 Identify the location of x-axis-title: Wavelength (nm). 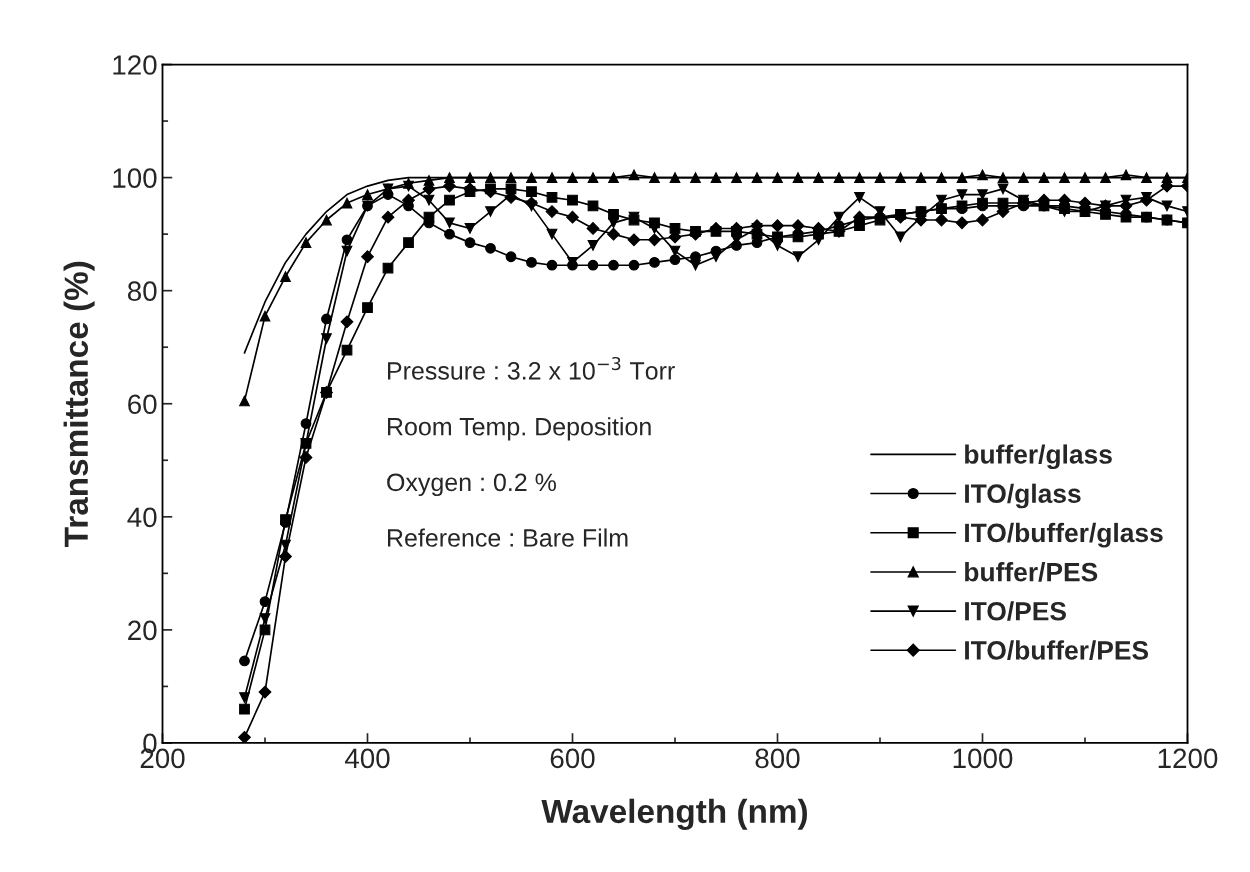
(674, 814).